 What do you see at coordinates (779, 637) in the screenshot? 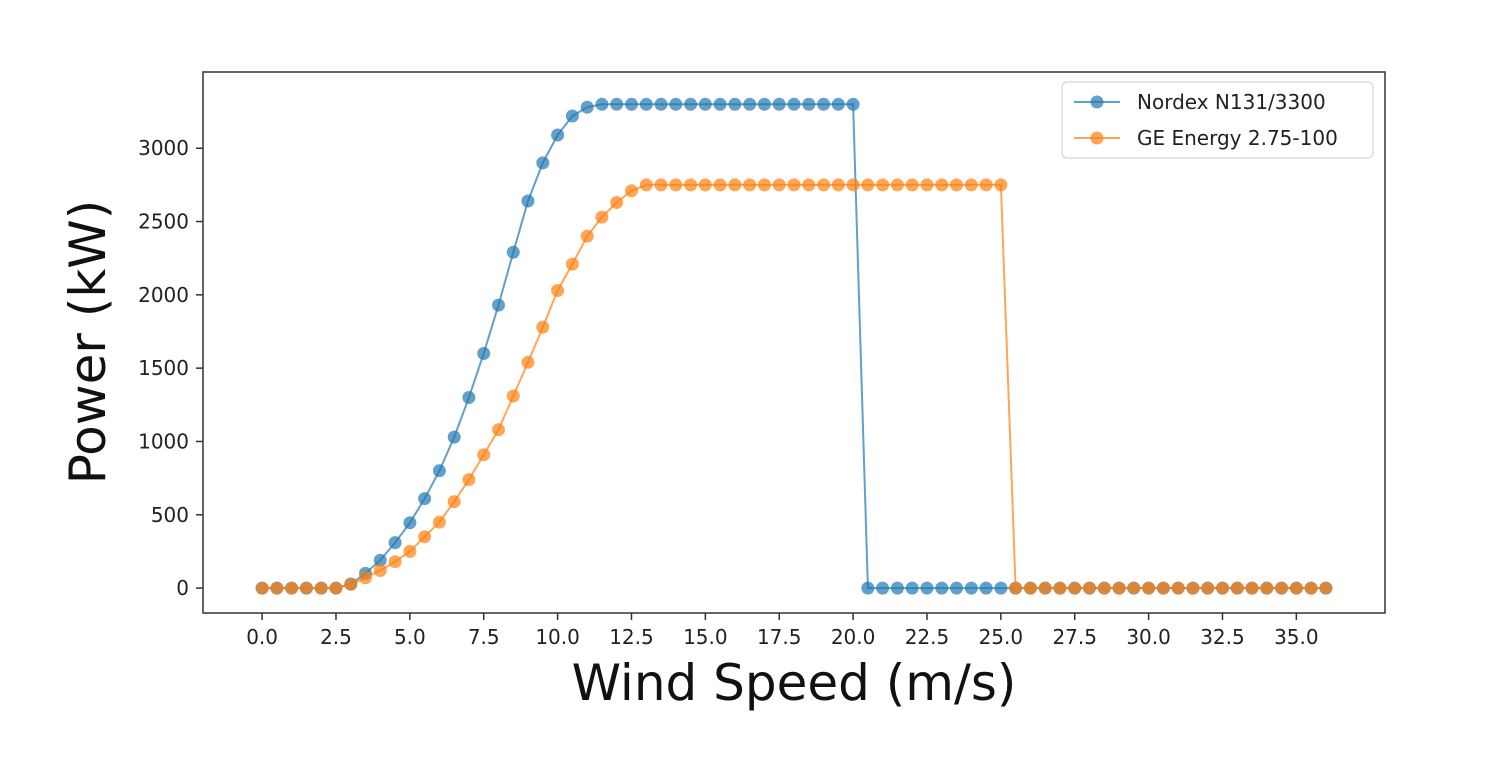
I see `x-tick-label: 17.5` at bounding box center [779, 637].